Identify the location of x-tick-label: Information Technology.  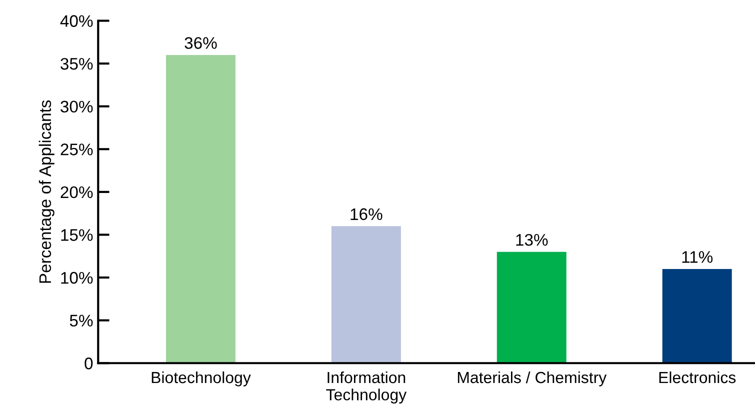
(366, 387).